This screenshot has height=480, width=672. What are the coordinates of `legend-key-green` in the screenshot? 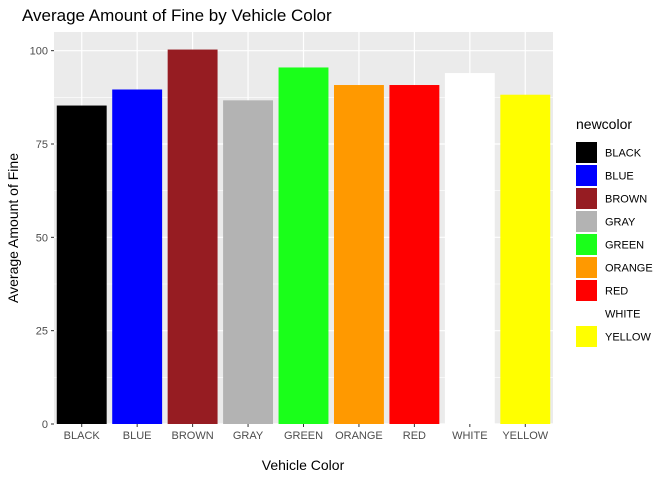 It's located at (586, 244).